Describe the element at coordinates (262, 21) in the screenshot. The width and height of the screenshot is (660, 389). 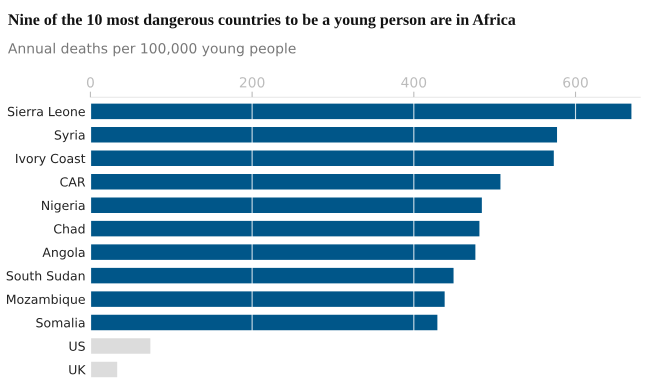
I see `chart-title: Nine of the 10 most dangerous countries to be a young person are in Africa` at that location.